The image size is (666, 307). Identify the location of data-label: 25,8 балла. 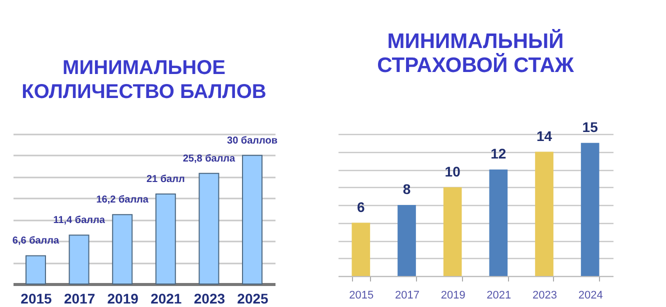
(209, 158).